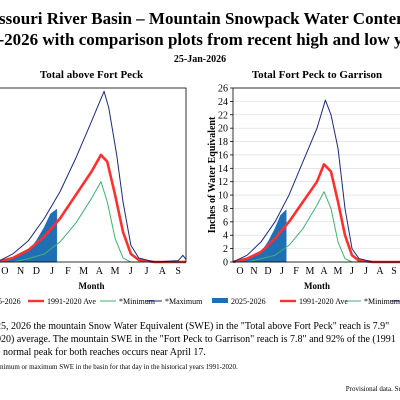 The height and width of the screenshot is (400, 400). What do you see at coordinates (200, 59) in the screenshot?
I see `date: 25-Jan-2026` at bounding box center [200, 59].